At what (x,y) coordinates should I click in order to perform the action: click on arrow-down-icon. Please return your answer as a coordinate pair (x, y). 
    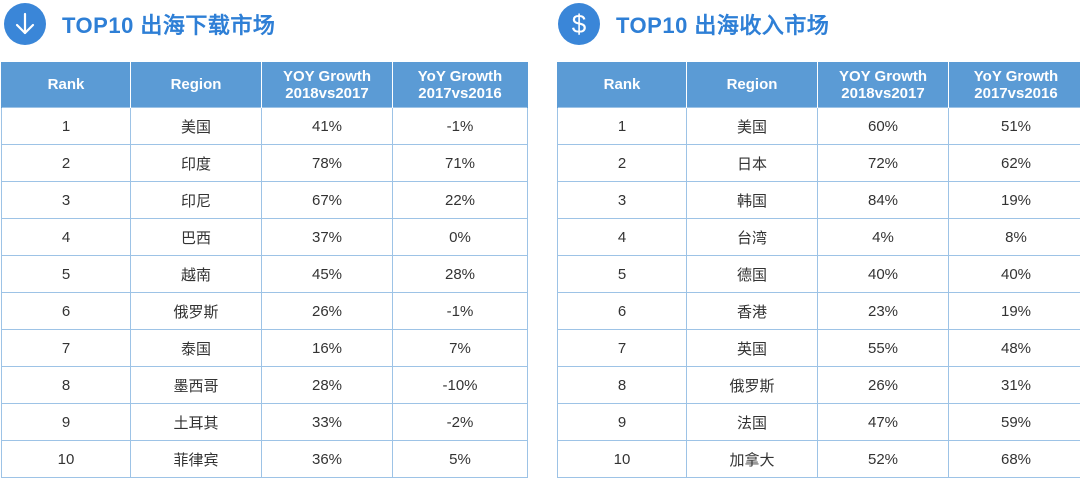
    Looking at the image, I should click on (25, 24).